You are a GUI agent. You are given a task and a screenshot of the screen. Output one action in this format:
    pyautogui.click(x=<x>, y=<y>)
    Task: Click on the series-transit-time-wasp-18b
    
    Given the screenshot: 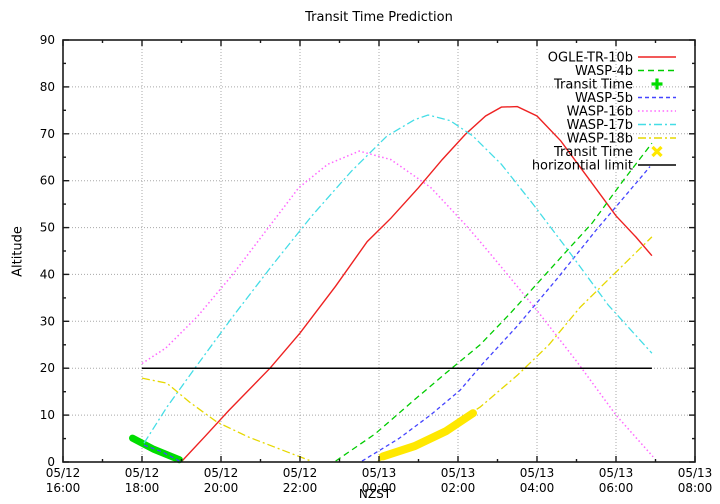 What is the action you would take?
    pyautogui.click(x=427, y=435)
    